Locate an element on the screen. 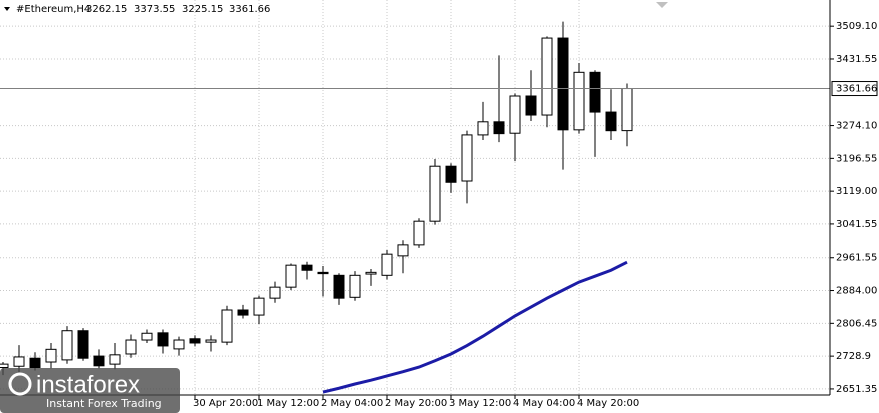 The height and width of the screenshot is (413, 879). current-price-box is located at coordinates (854, 89).